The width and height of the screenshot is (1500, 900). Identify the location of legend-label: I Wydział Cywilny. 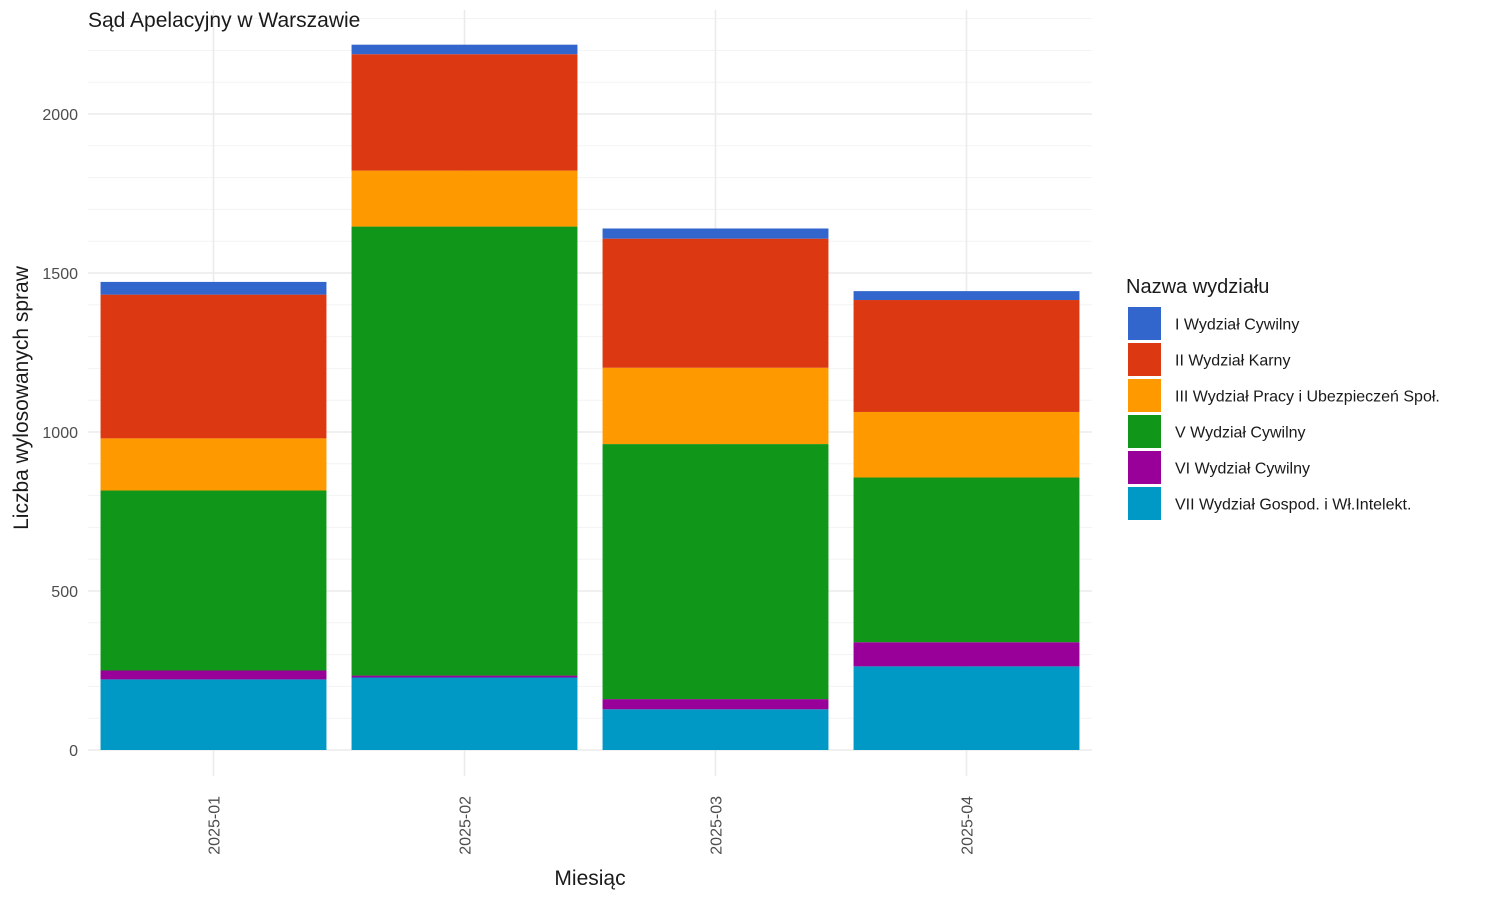
(1237, 325).